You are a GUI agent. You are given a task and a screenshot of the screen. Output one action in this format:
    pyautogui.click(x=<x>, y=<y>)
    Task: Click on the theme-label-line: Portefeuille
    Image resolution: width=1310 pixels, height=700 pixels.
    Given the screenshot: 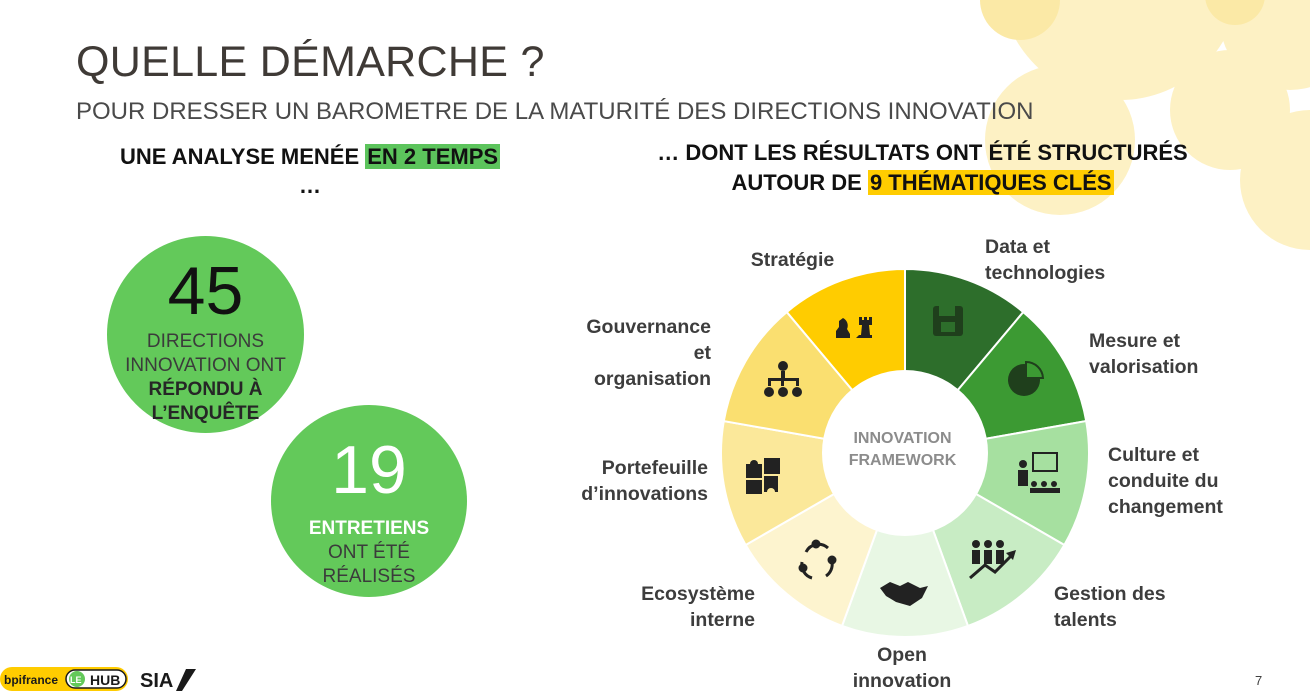 What is the action you would take?
    pyautogui.click(x=654, y=468)
    